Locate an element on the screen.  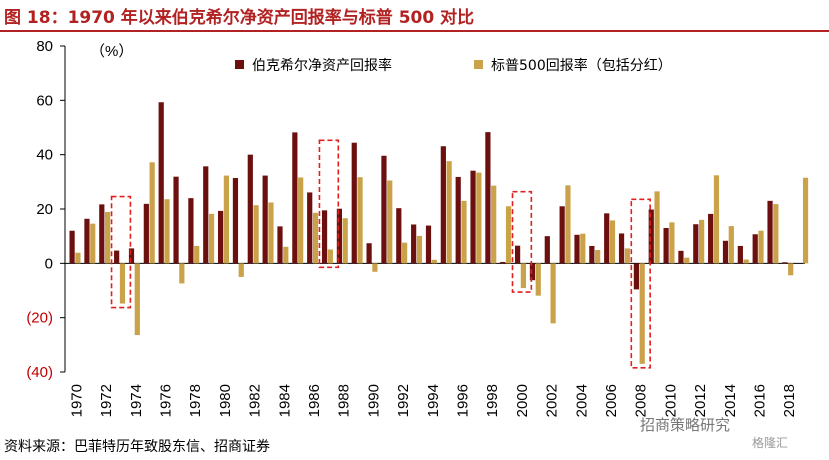
x-tick-label: 1972 is located at coordinates (106, 400).